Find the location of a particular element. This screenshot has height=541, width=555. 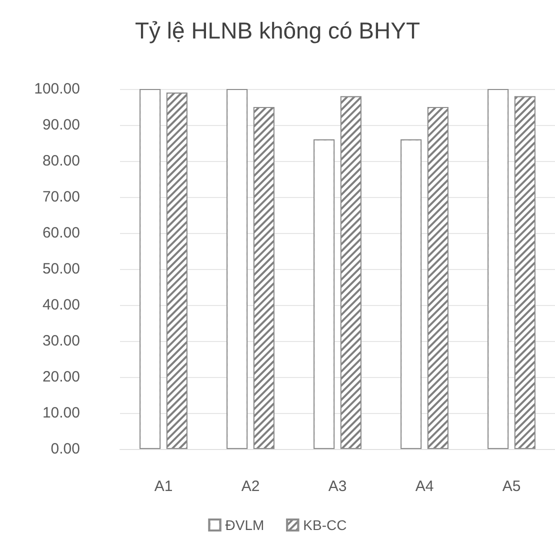

x-tick-label: A2 is located at coordinates (250, 486).